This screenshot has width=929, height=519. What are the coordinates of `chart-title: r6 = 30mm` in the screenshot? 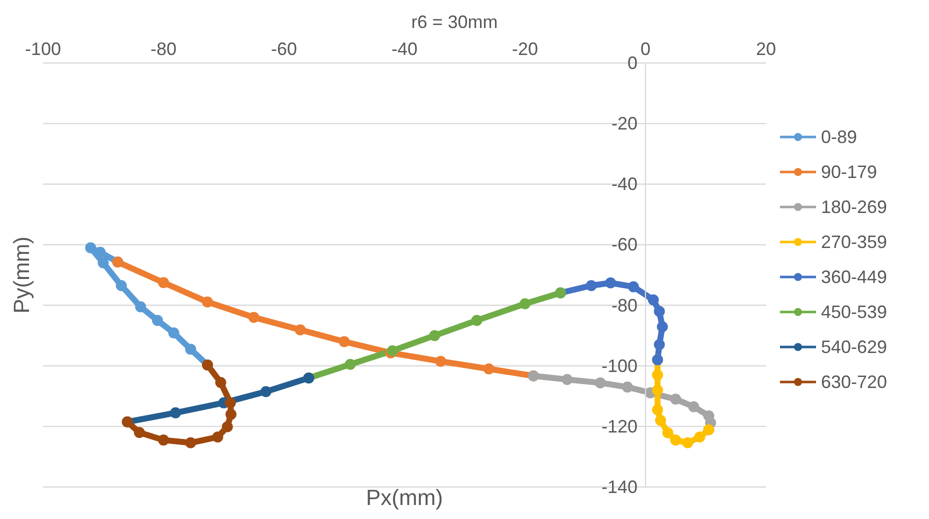 It's located at (454, 22).